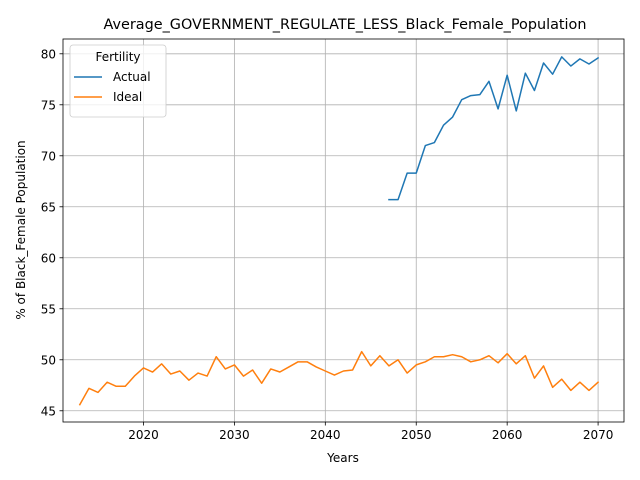 The width and height of the screenshot is (640, 480). I want to click on series-line-actual, so click(494, 128).